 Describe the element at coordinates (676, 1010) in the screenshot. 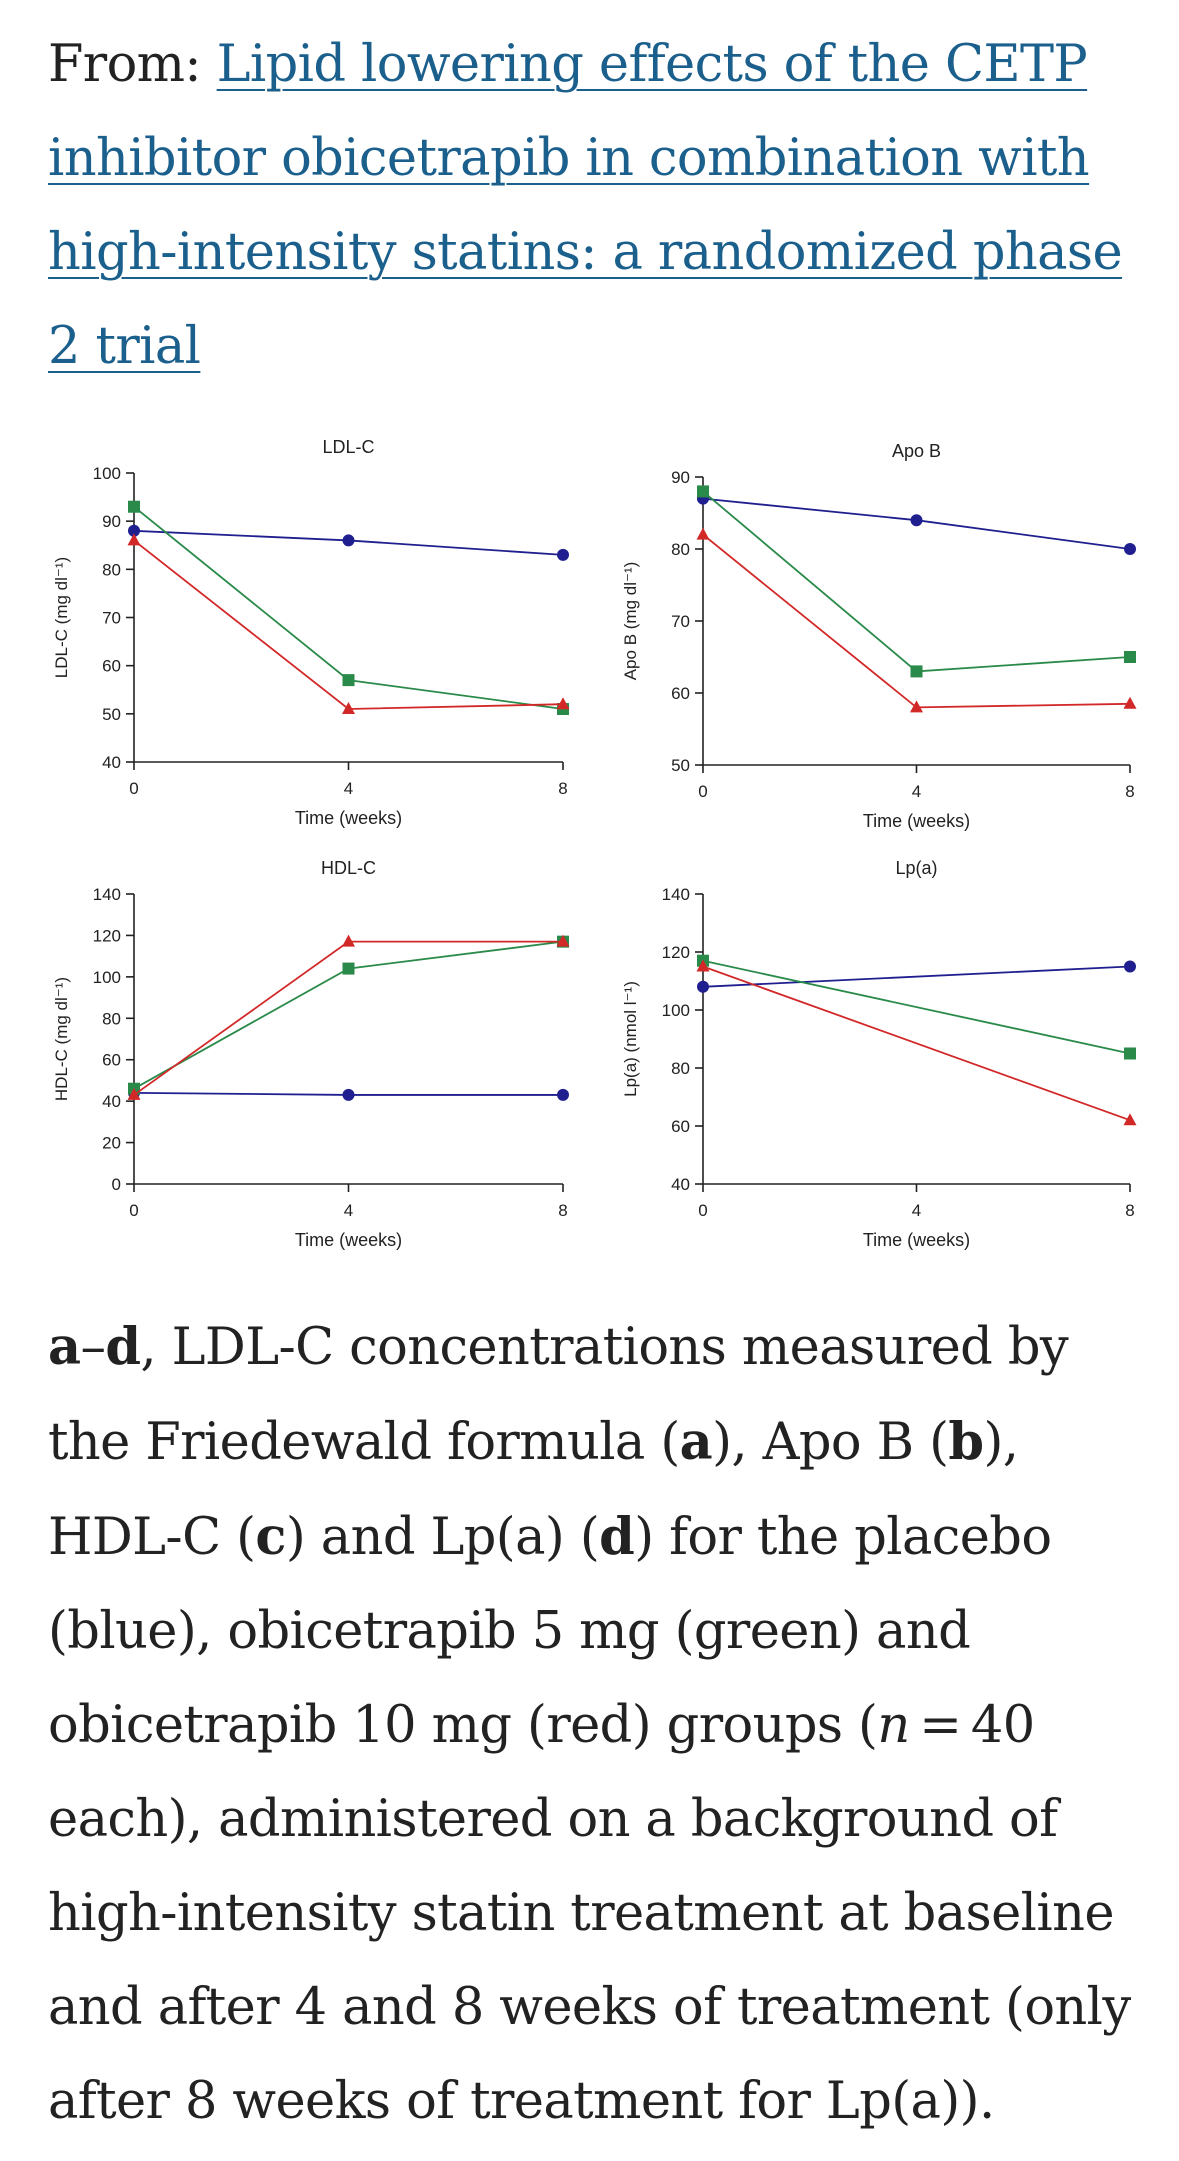

I see `lpa-y-tick-label: 100` at that location.